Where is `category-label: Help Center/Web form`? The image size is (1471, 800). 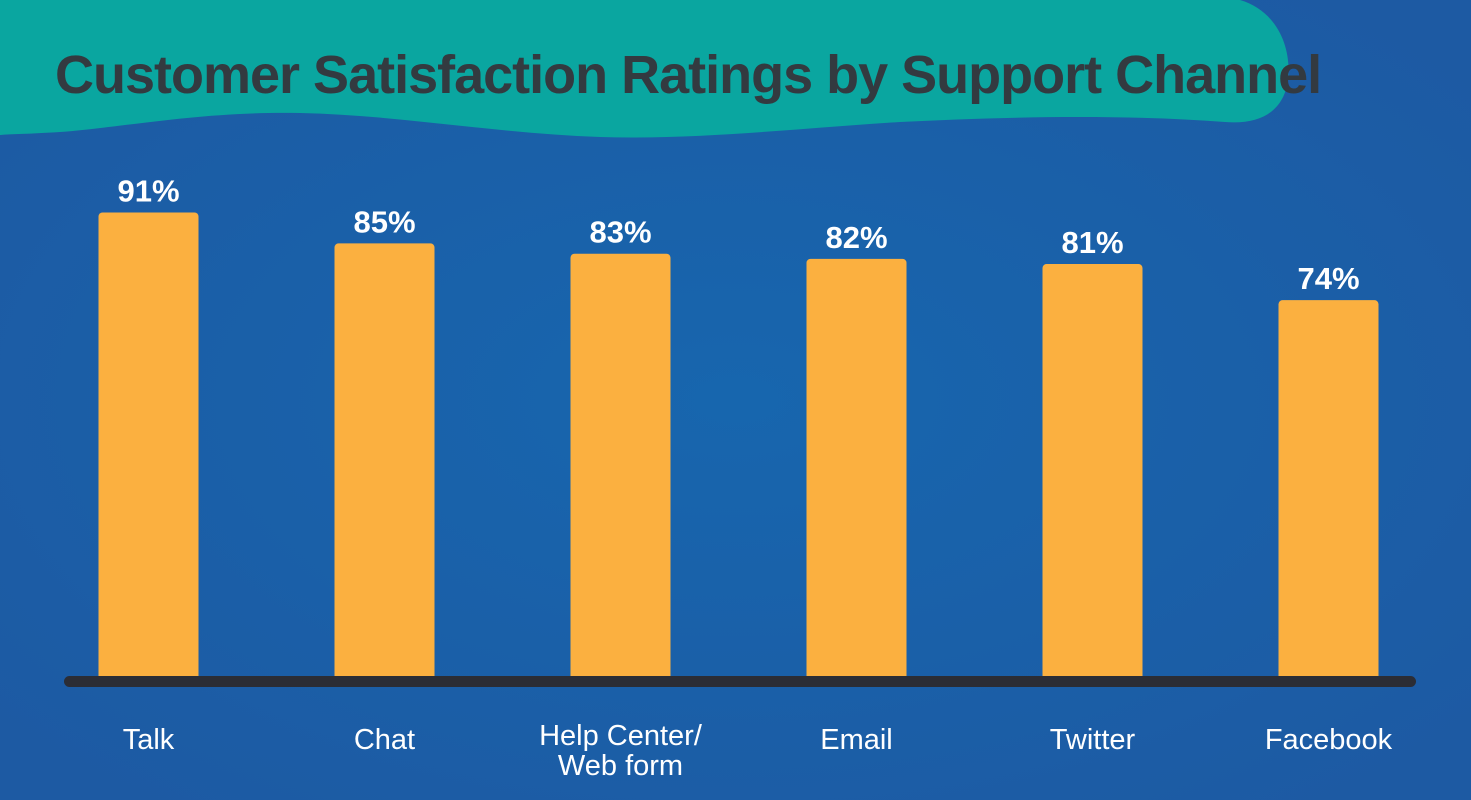
category-label: Help Center/Web form is located at coordinates (621, 751).